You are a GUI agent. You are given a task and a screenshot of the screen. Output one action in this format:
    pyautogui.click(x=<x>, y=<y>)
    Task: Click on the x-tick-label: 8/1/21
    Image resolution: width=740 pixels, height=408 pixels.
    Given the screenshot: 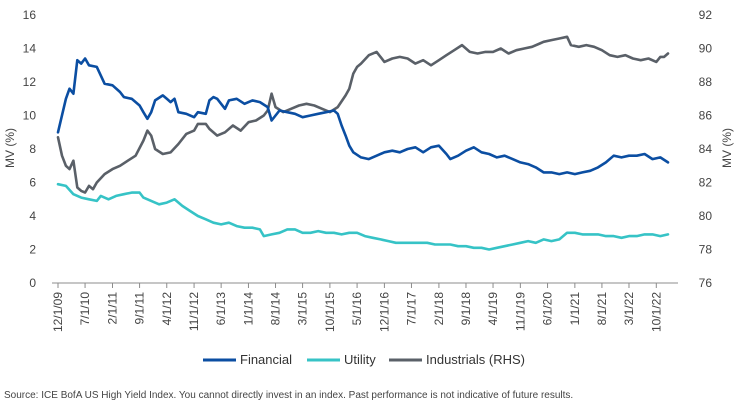 What is the action you would take?
    pyautogui.click(x=602, y=309)
    